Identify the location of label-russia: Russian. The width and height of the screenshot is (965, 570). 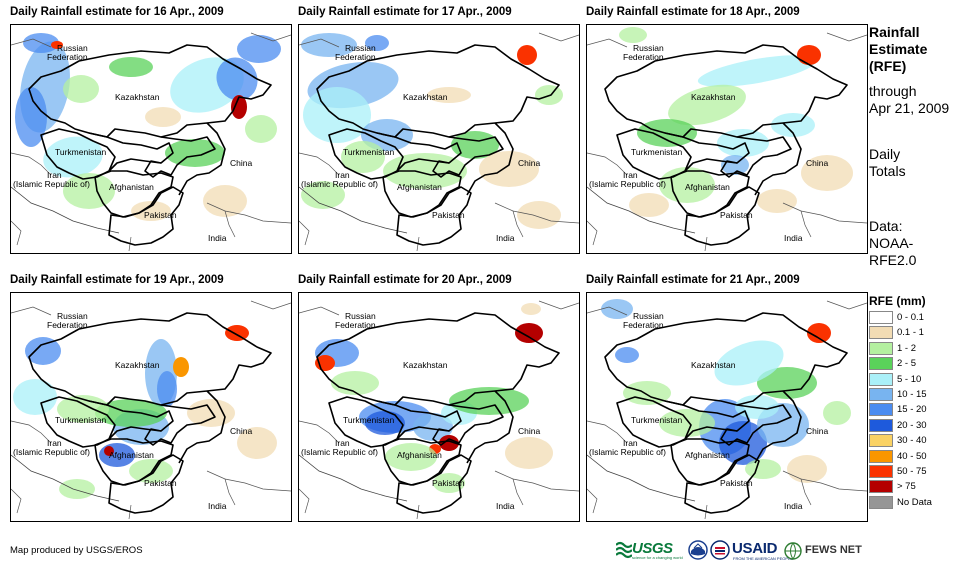
(72, 316).